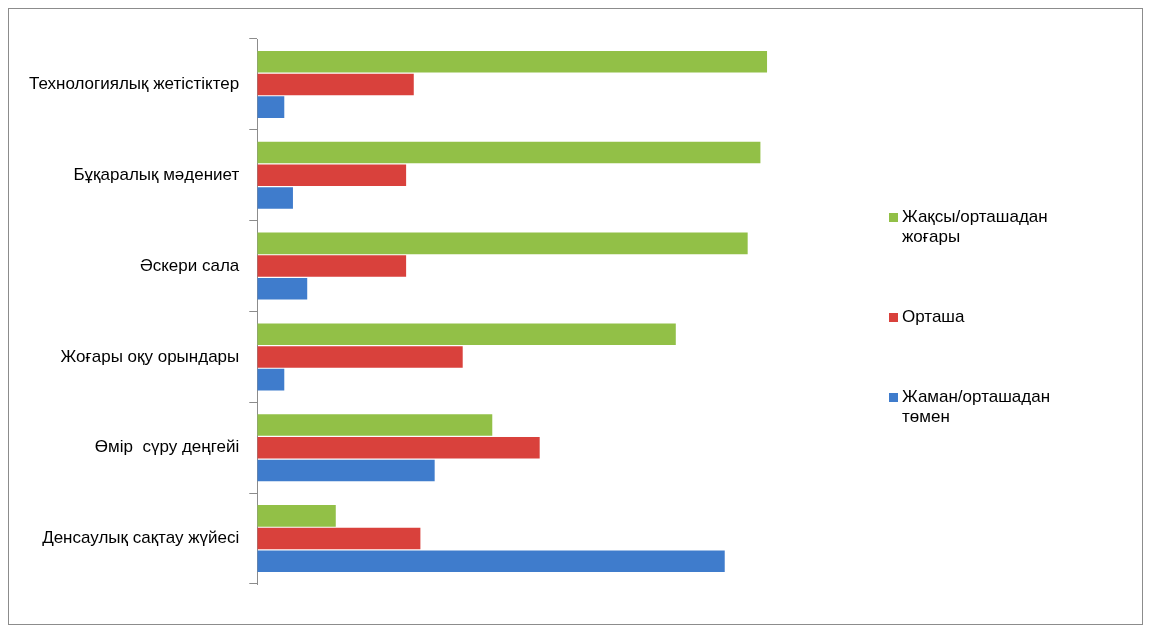  What do you see at coordinates (934, 316) in the screenshot?
I see `legend-label: Орташа` at bounding box center [934, 316].